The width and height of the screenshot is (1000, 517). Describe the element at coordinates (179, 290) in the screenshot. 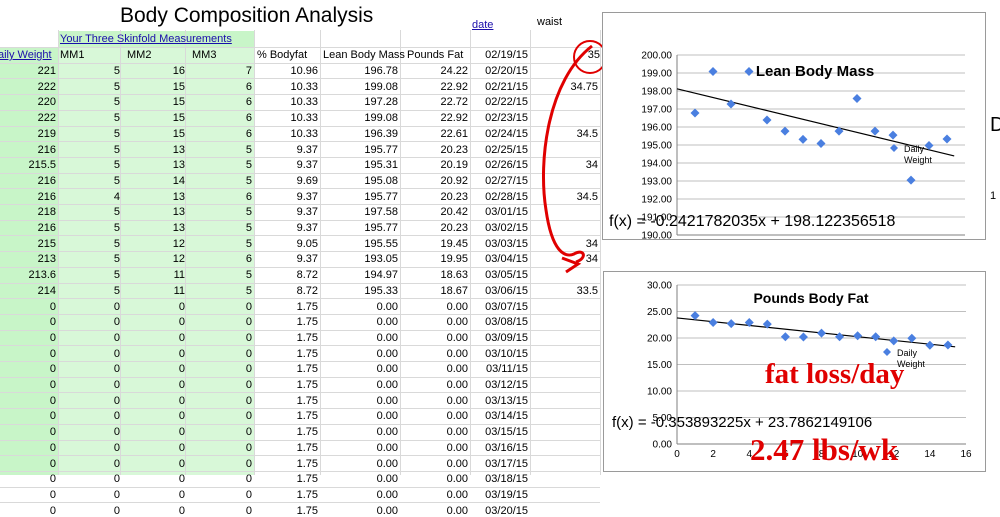

I see `table-cell: 11` at that location.